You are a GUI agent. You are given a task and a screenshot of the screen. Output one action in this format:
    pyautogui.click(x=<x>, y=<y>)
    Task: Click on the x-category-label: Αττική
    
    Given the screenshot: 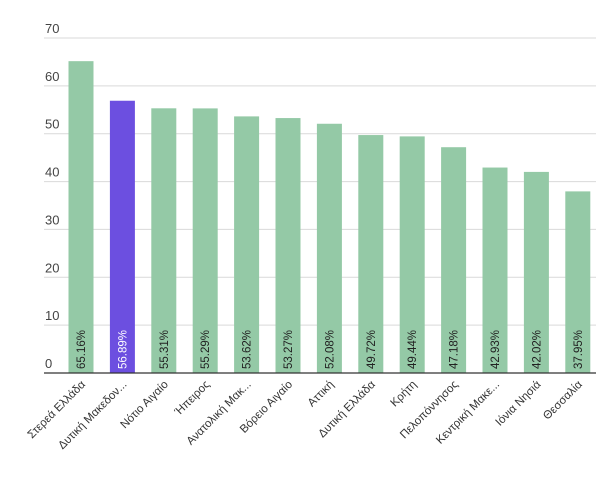 What is the action you would take?
    pyautogui.click(x=321, y=394)
    